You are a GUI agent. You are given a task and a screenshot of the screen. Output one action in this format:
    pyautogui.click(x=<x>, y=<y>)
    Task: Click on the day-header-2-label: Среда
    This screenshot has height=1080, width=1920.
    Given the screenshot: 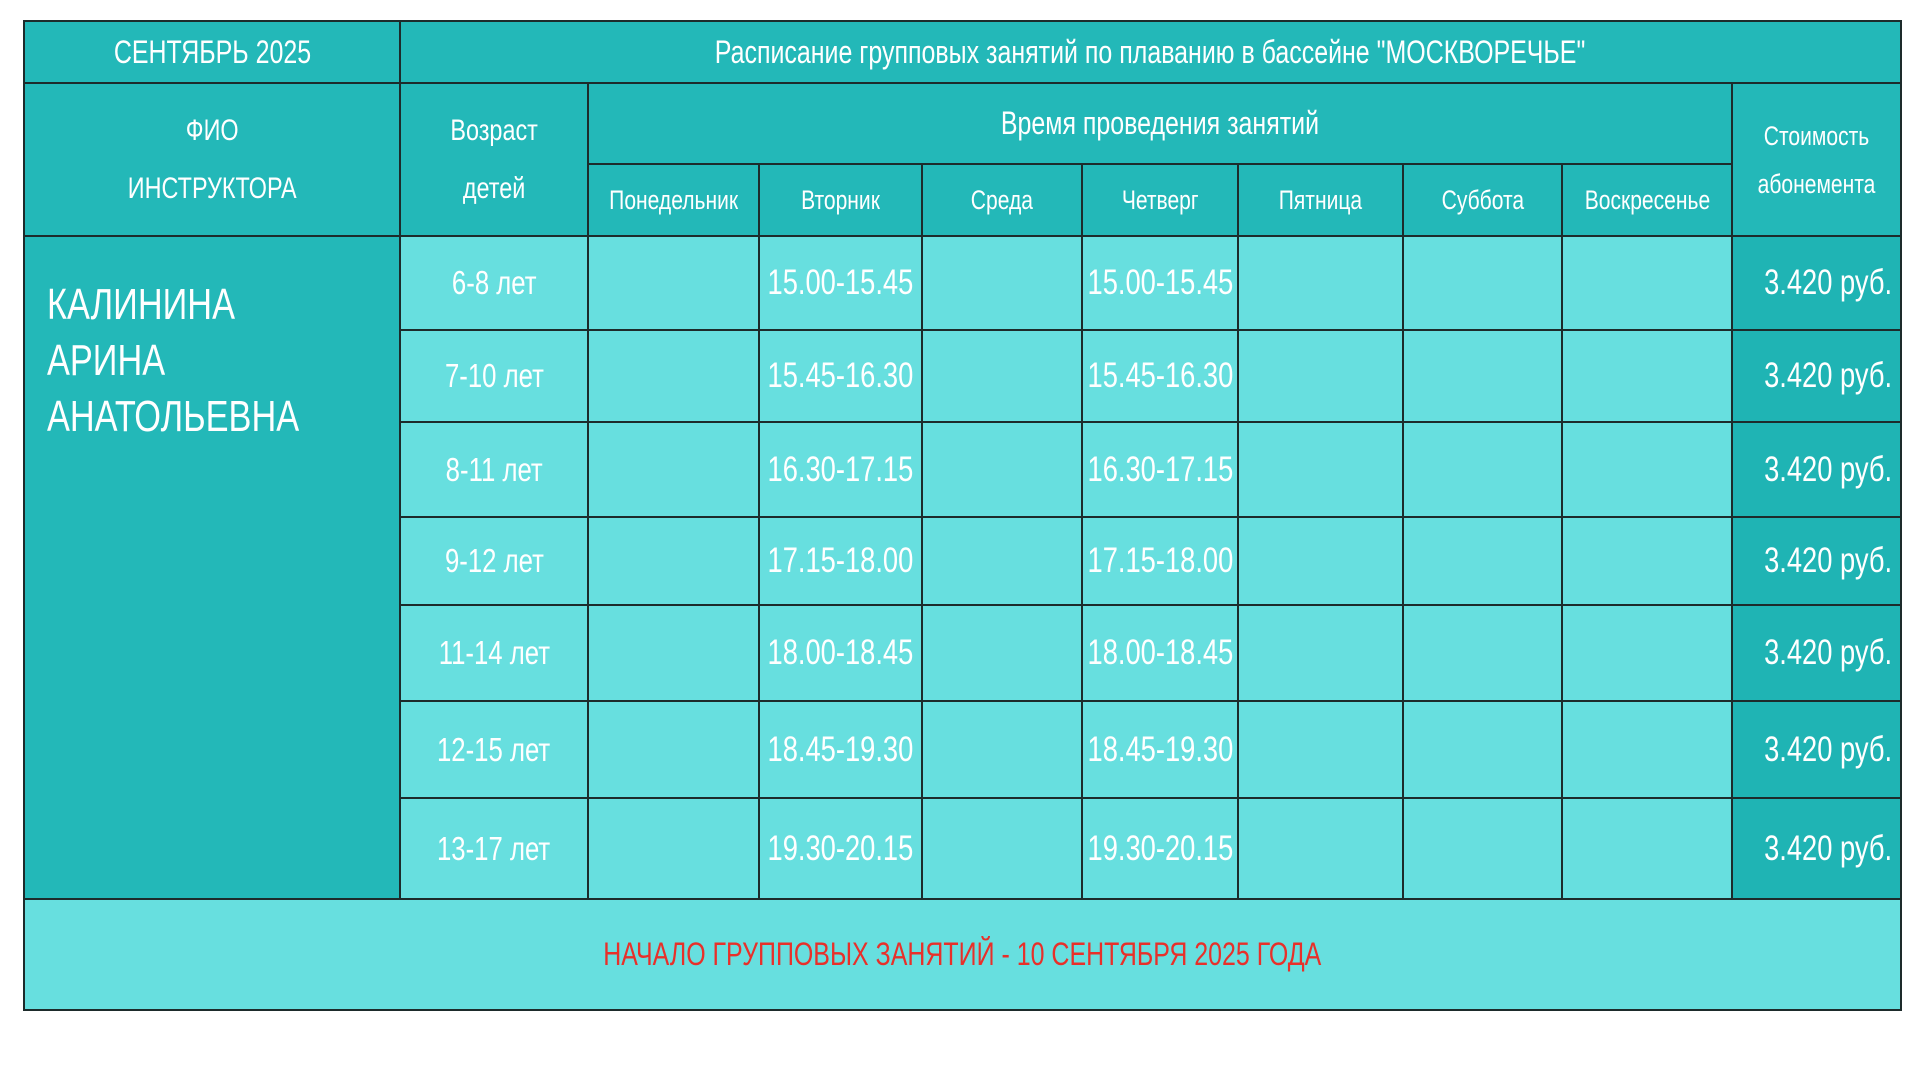 What is the action you would take?
    pyautogui.click(x=1002, y=199)
    